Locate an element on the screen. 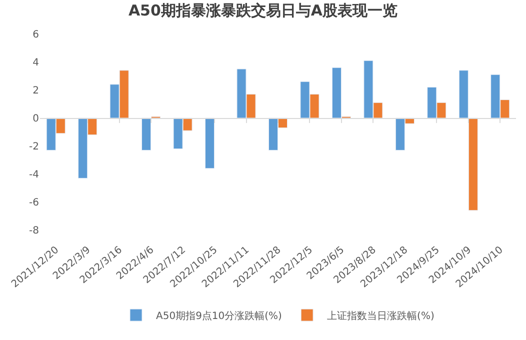  y-tick-label: -4 is located at coordinates (34, 175).